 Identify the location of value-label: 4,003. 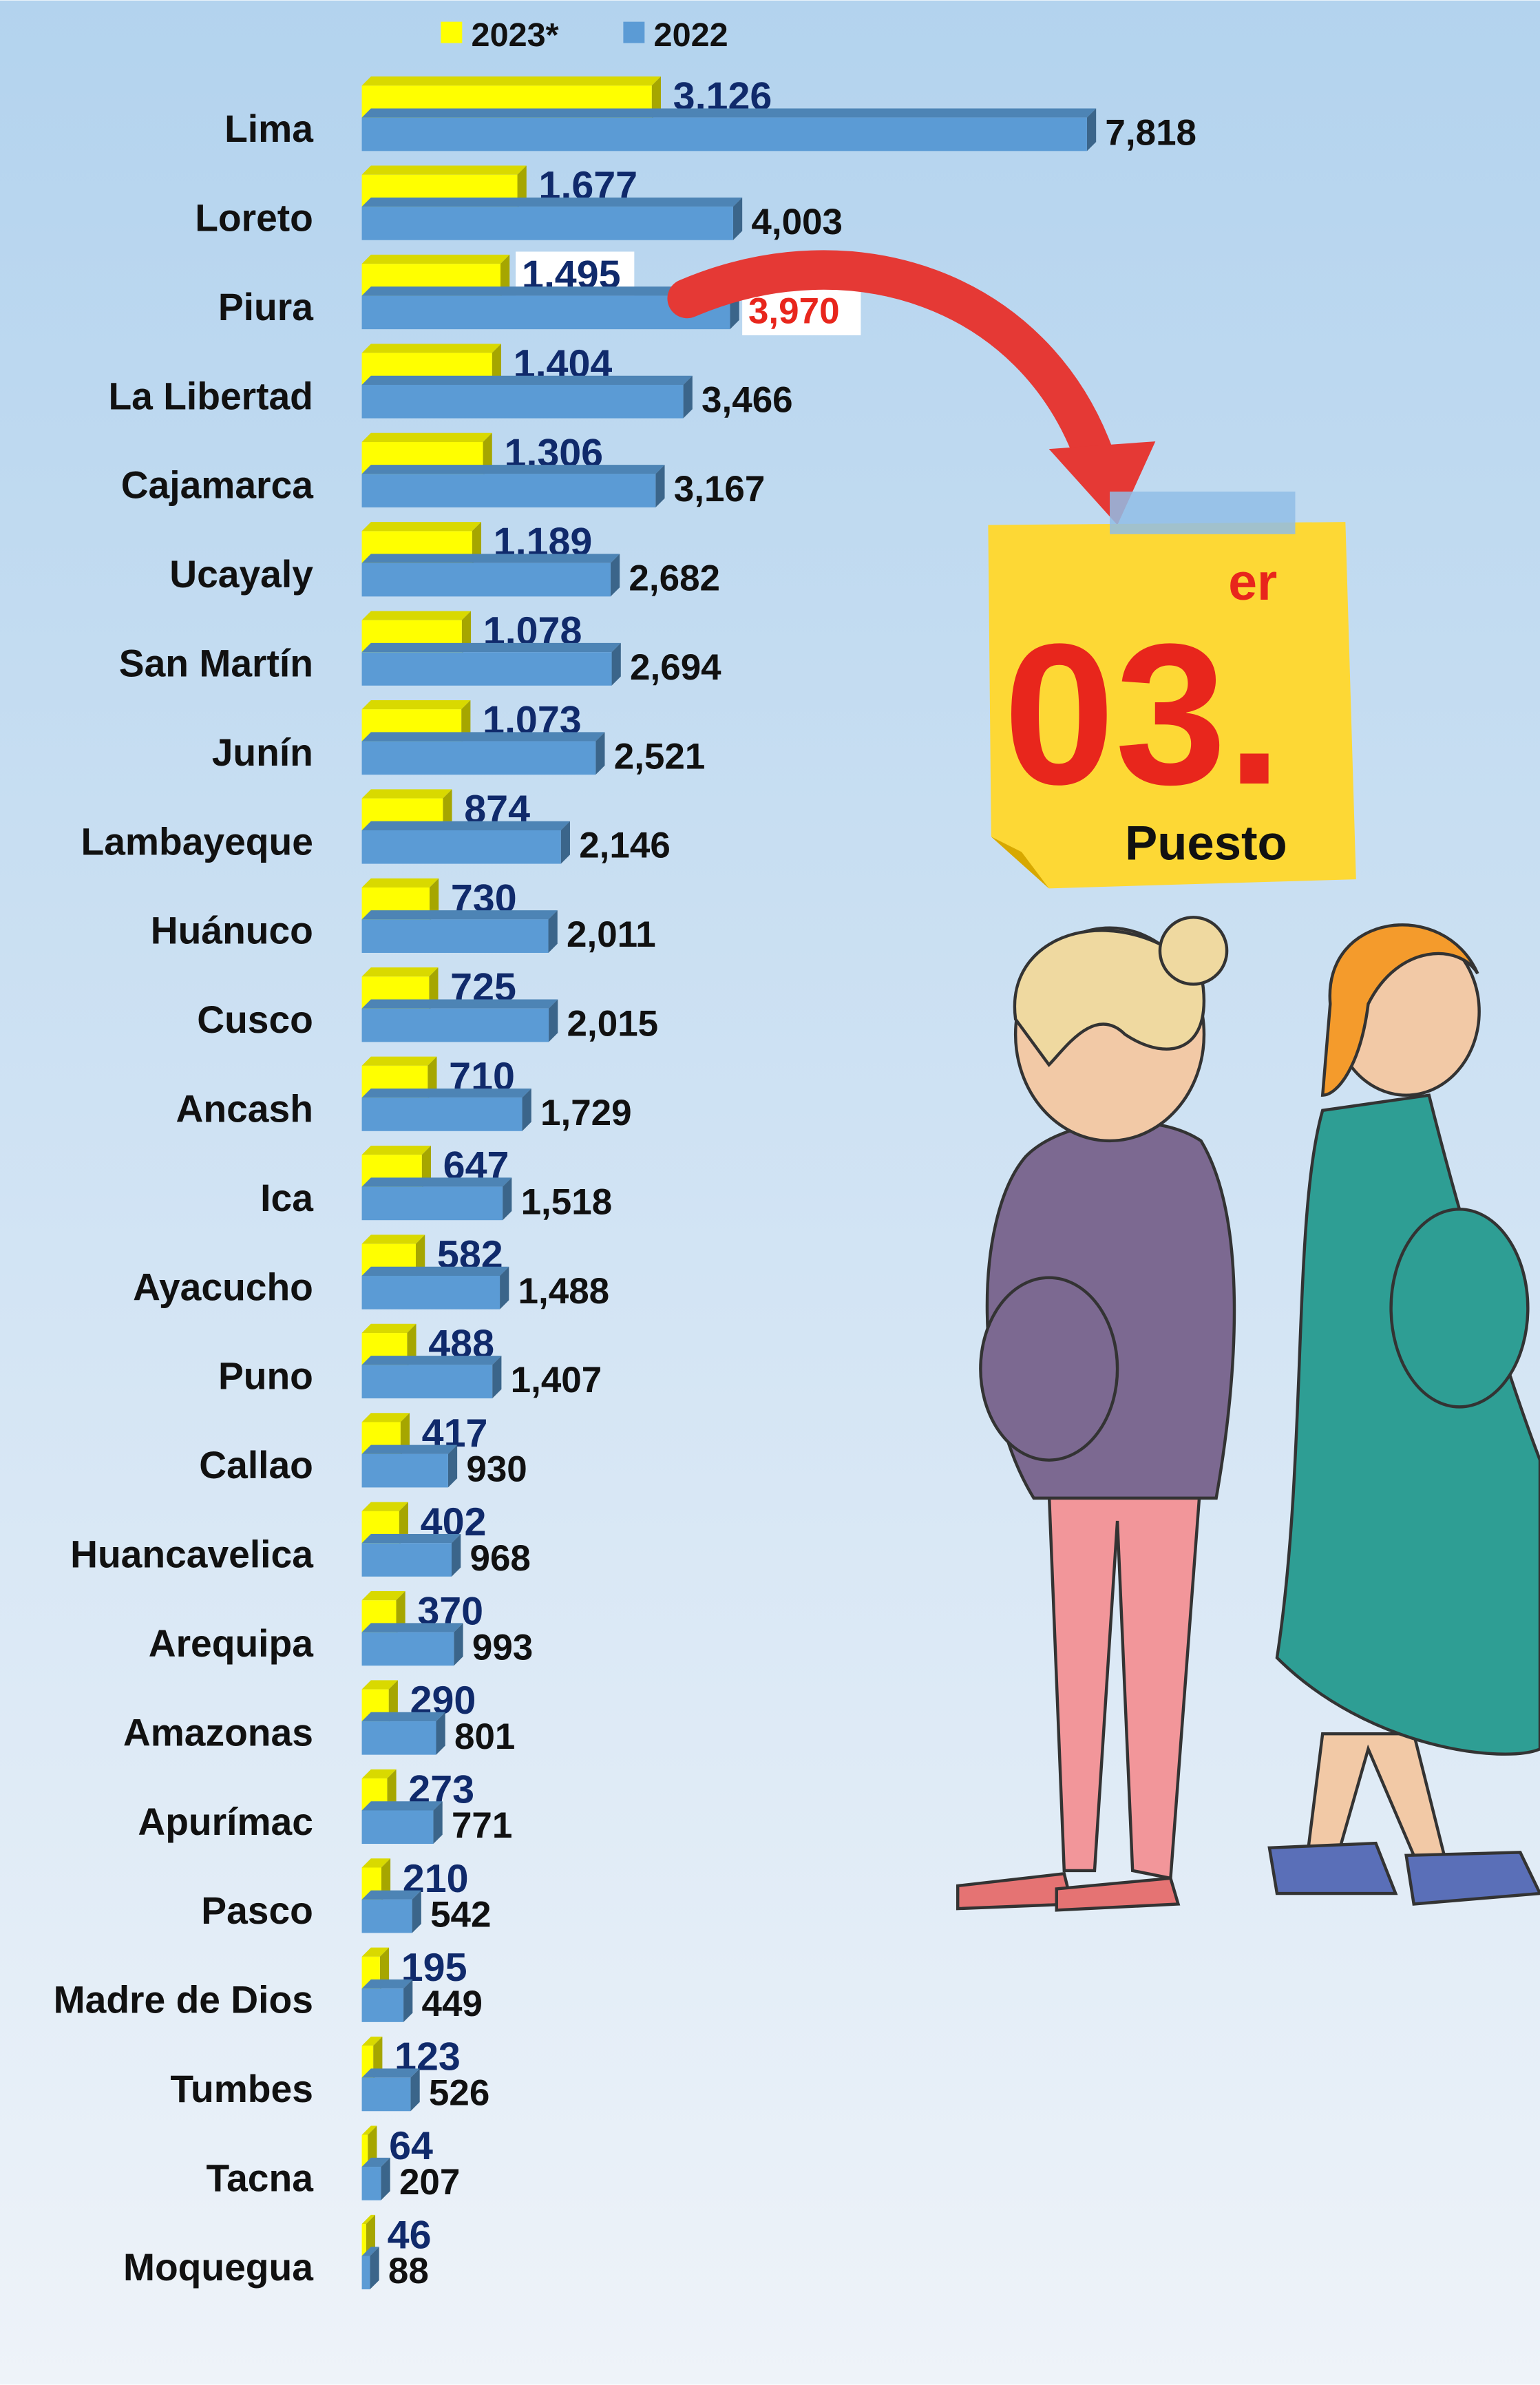
(797, 222).